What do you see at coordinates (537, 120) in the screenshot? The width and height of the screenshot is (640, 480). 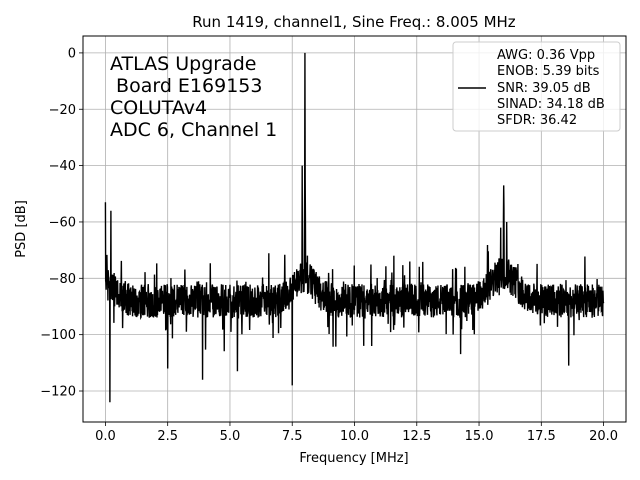 I see `legend-entry: SFDR: 36.42` at bounding box center [537, 120].